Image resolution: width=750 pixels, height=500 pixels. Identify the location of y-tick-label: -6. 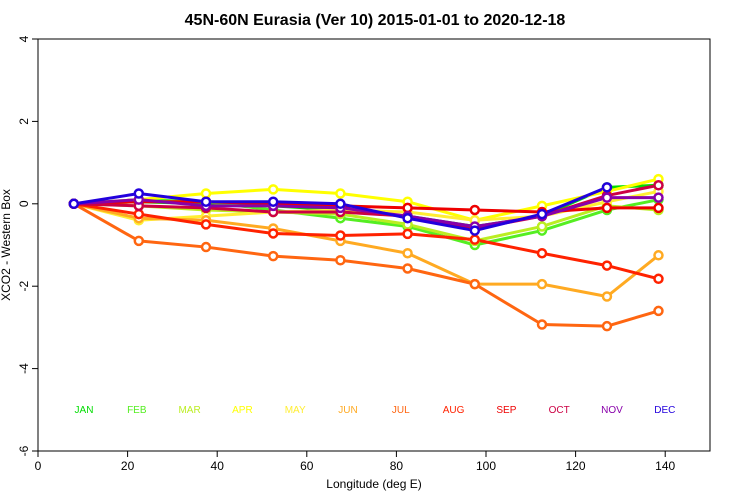
(24, 450).